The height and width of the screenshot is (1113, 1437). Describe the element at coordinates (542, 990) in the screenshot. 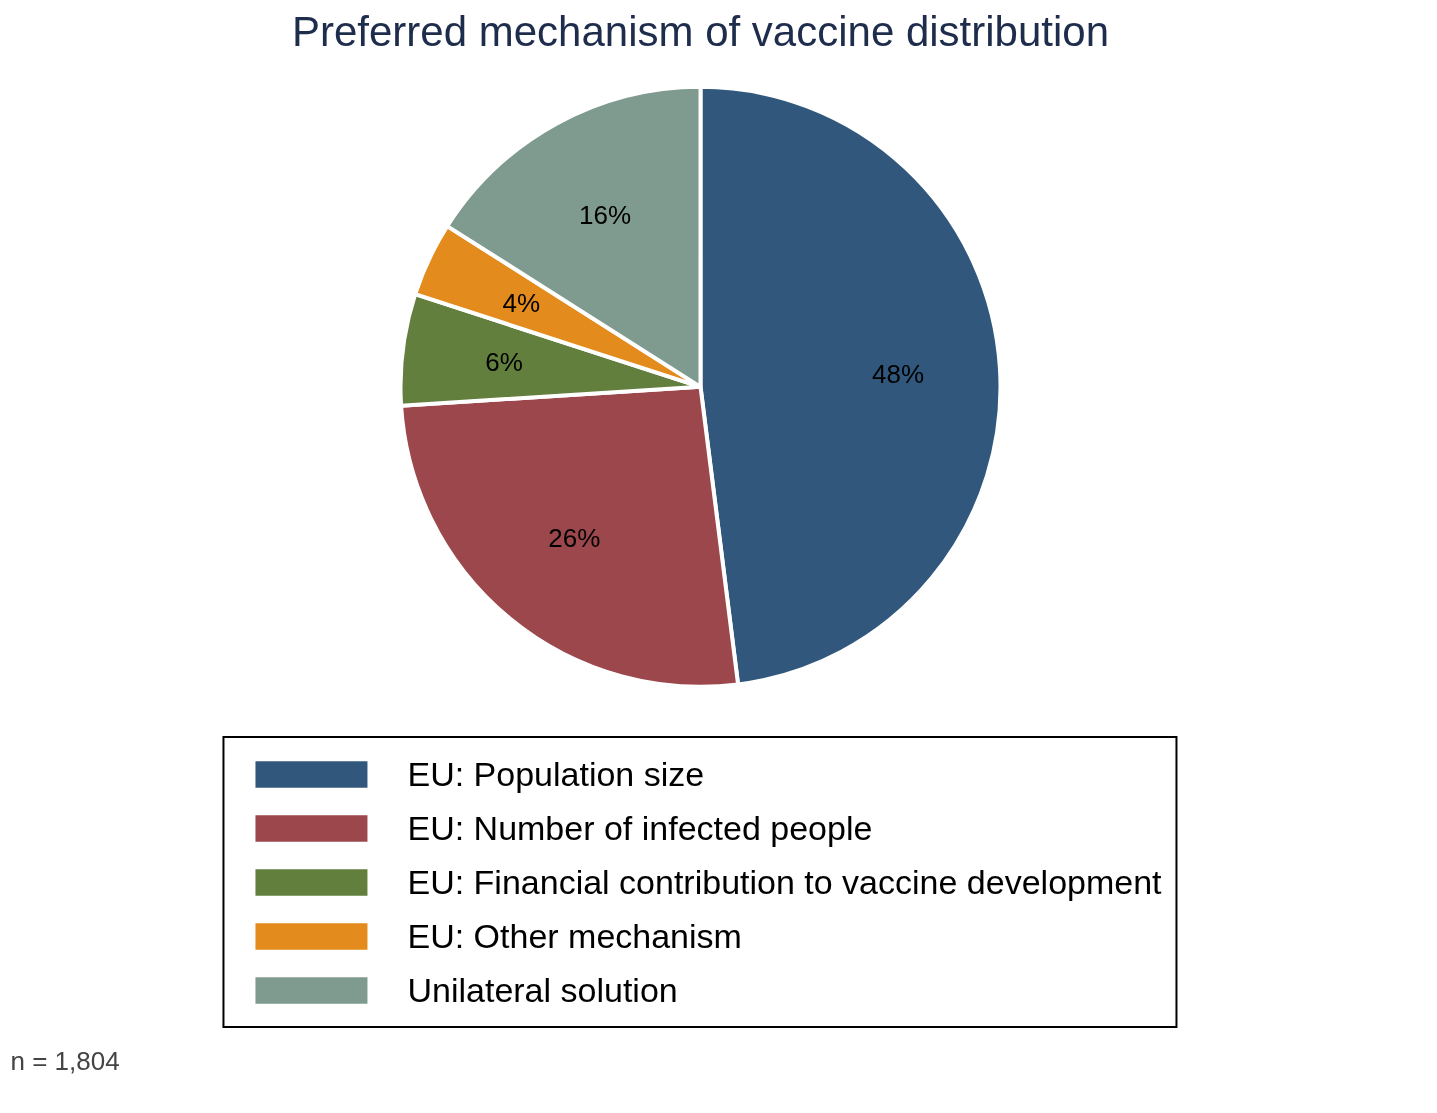

I see `legend-label: Unilateral solution` at that location.